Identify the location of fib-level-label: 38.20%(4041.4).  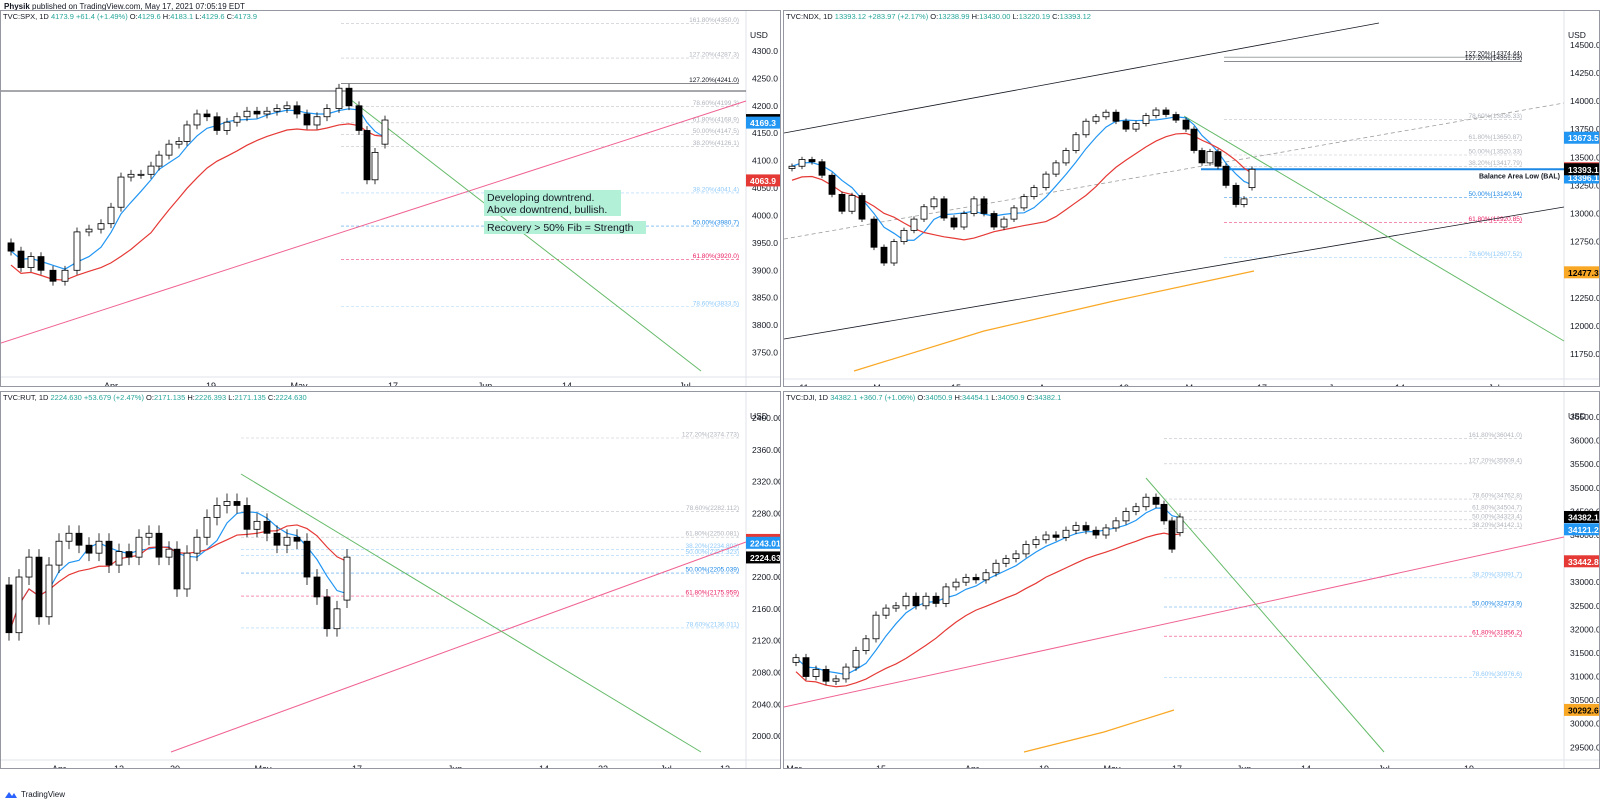
(716, 189).